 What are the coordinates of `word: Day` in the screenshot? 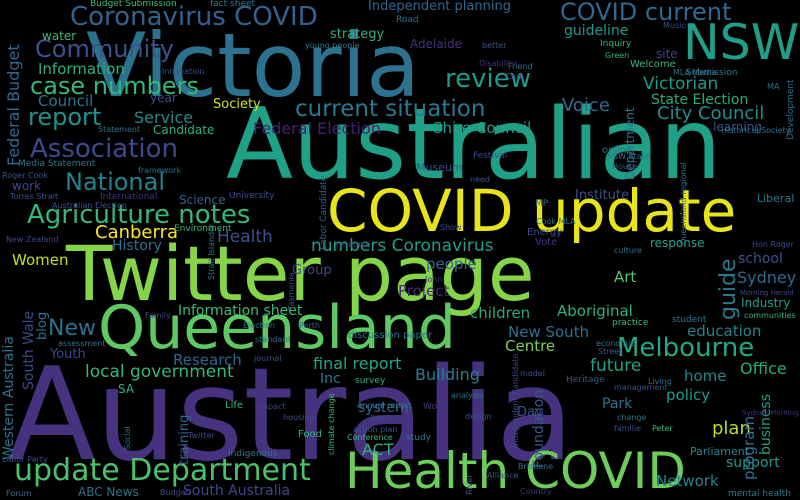 It's located at (530, 412).